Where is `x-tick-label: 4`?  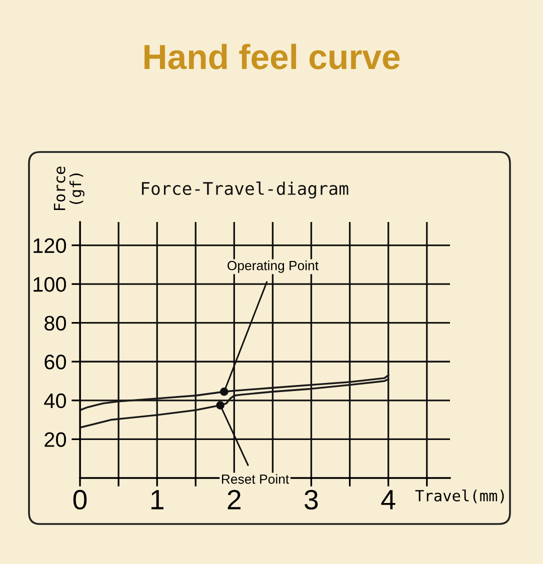 x-tick-label: 4 is located at coordinates (388, 500).